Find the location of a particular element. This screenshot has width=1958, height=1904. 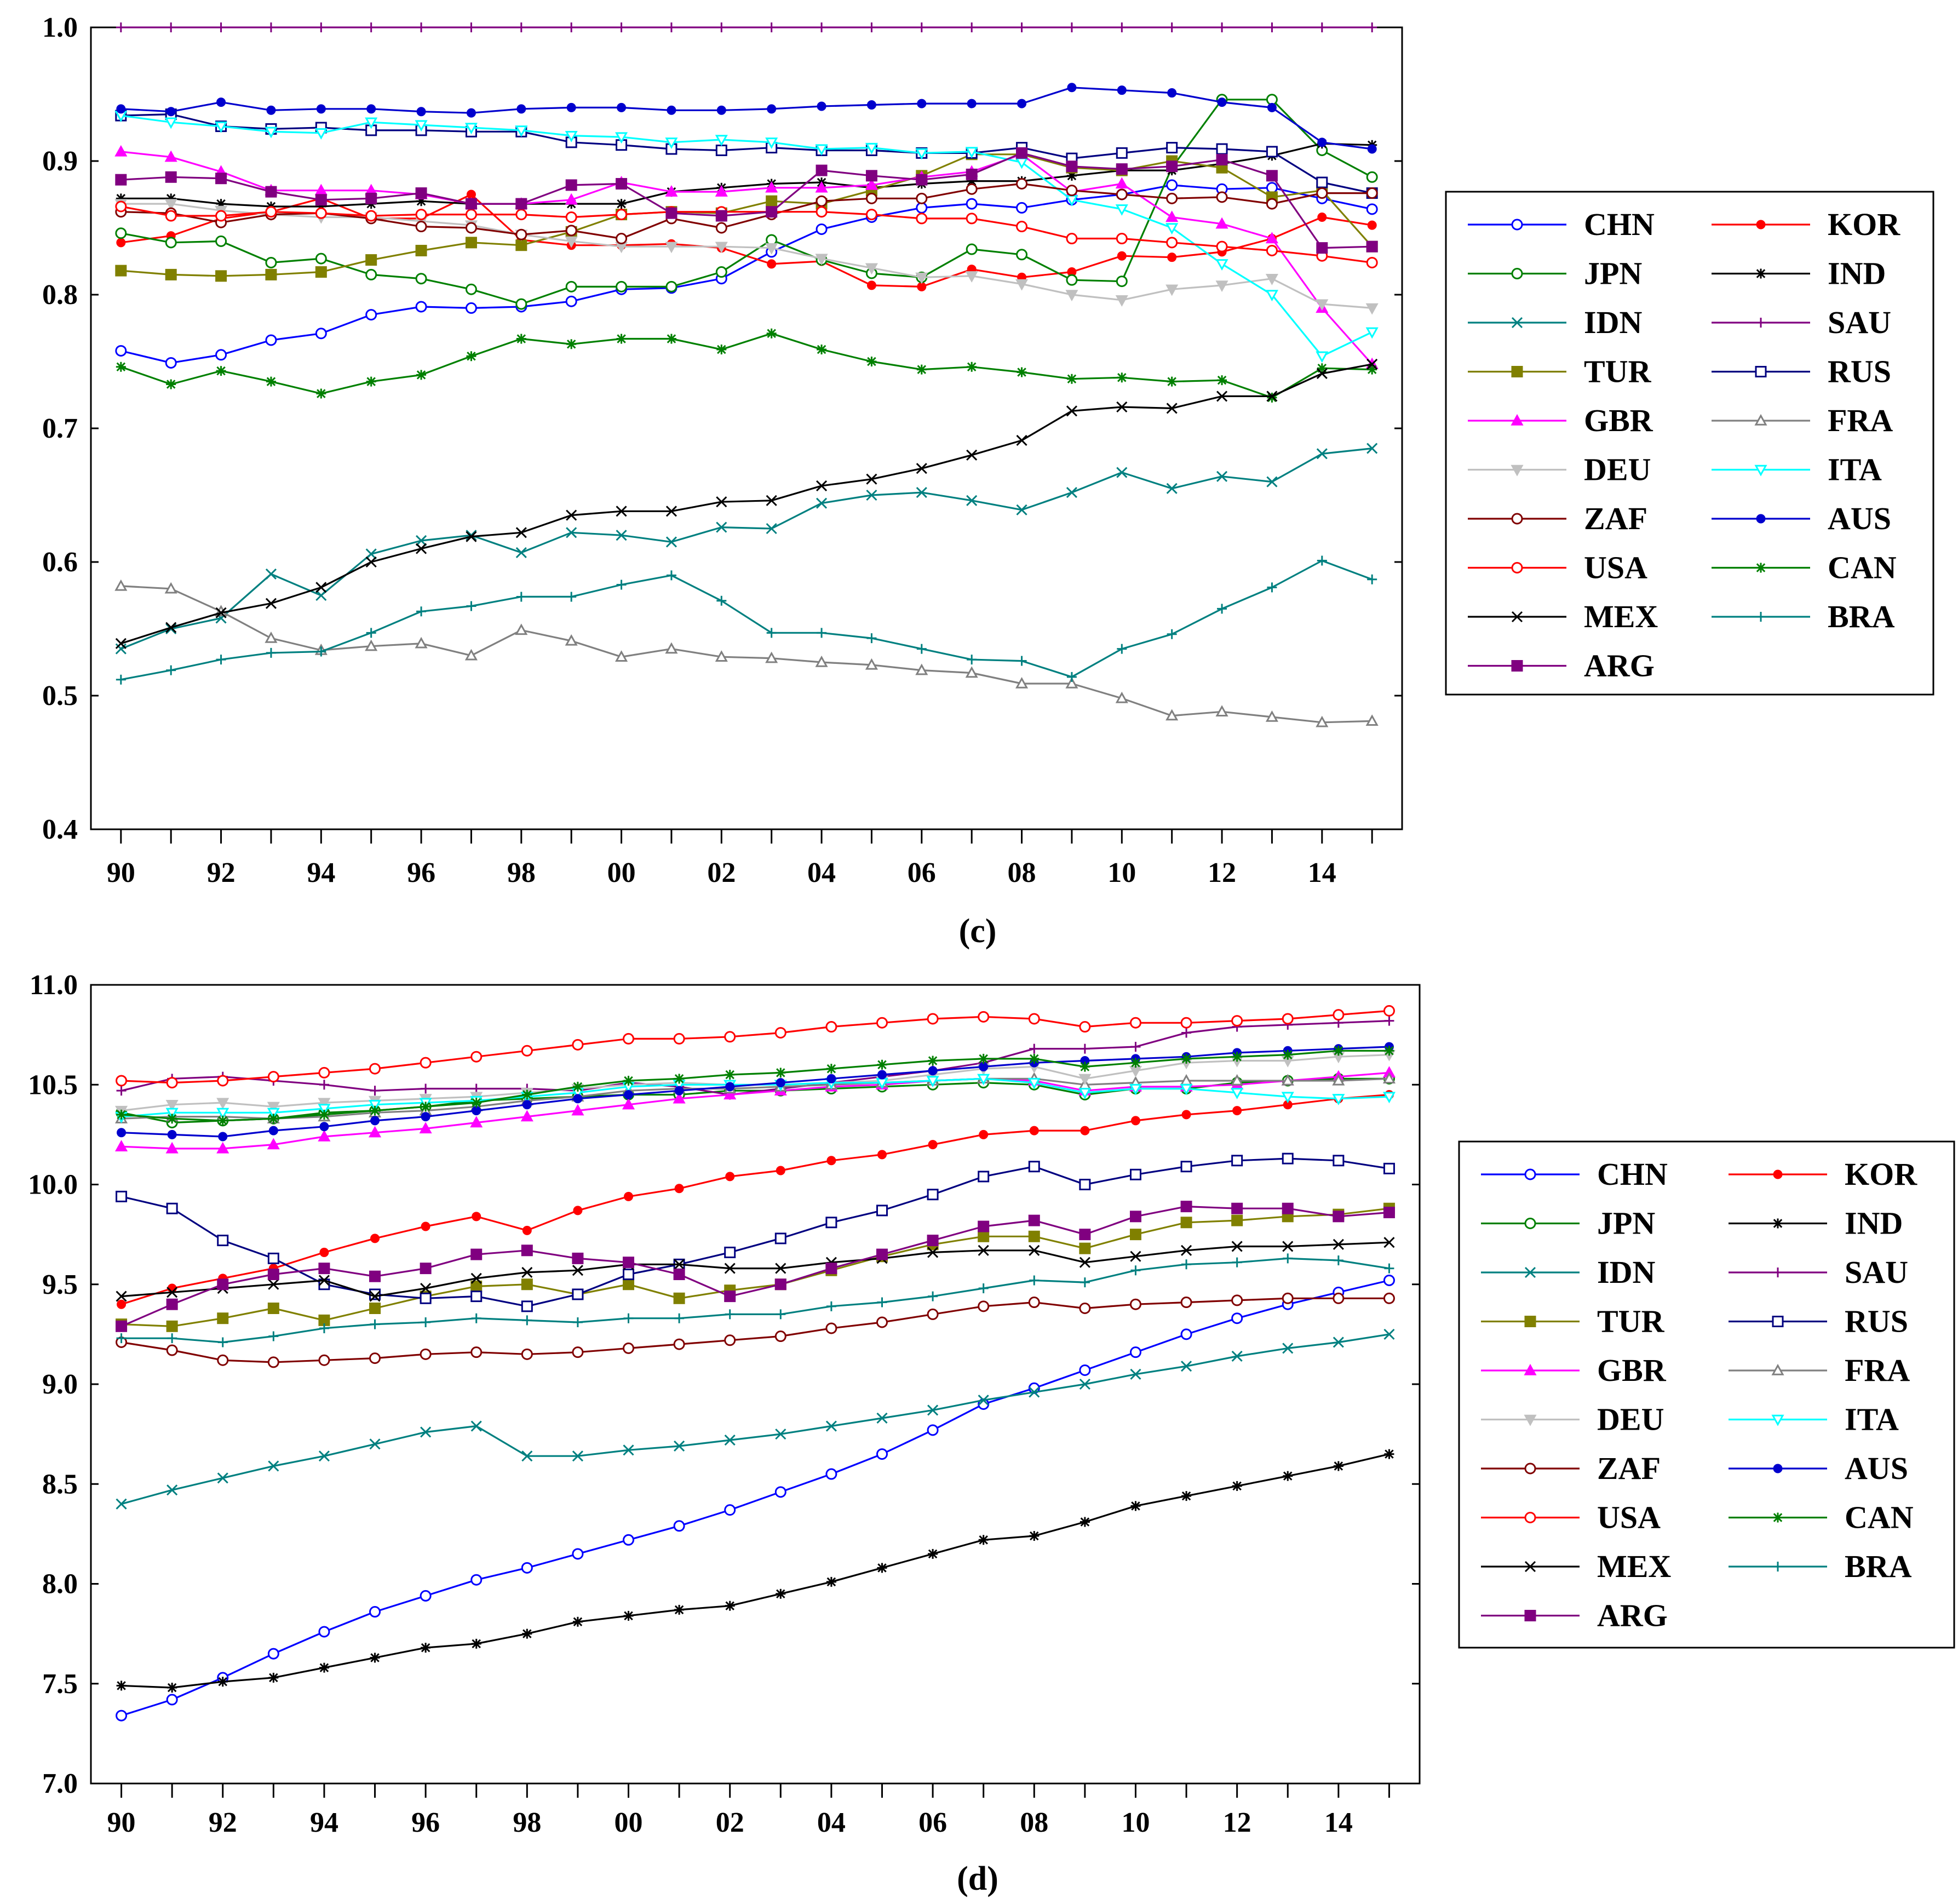

legend-item-kor: KOR is located at coordinates (1806, 224).